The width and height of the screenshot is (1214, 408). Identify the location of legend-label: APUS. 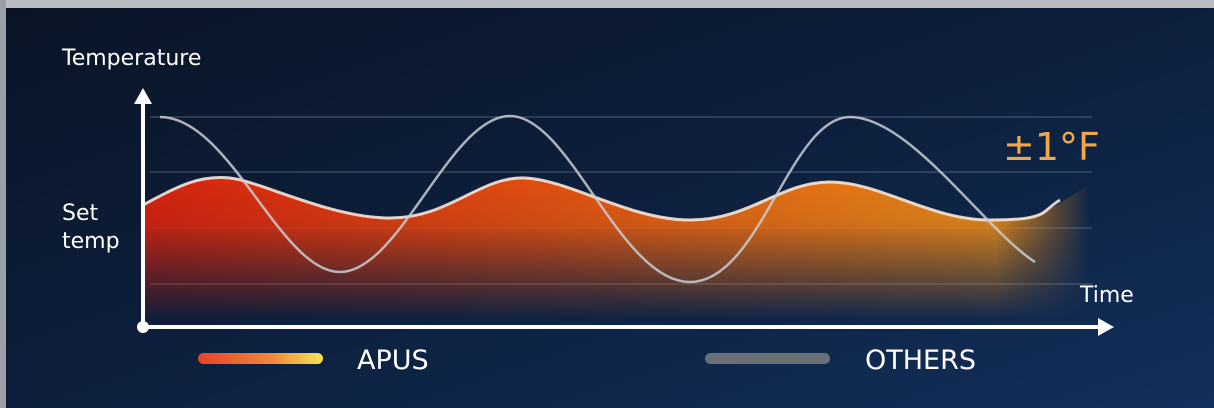
(393, 360).